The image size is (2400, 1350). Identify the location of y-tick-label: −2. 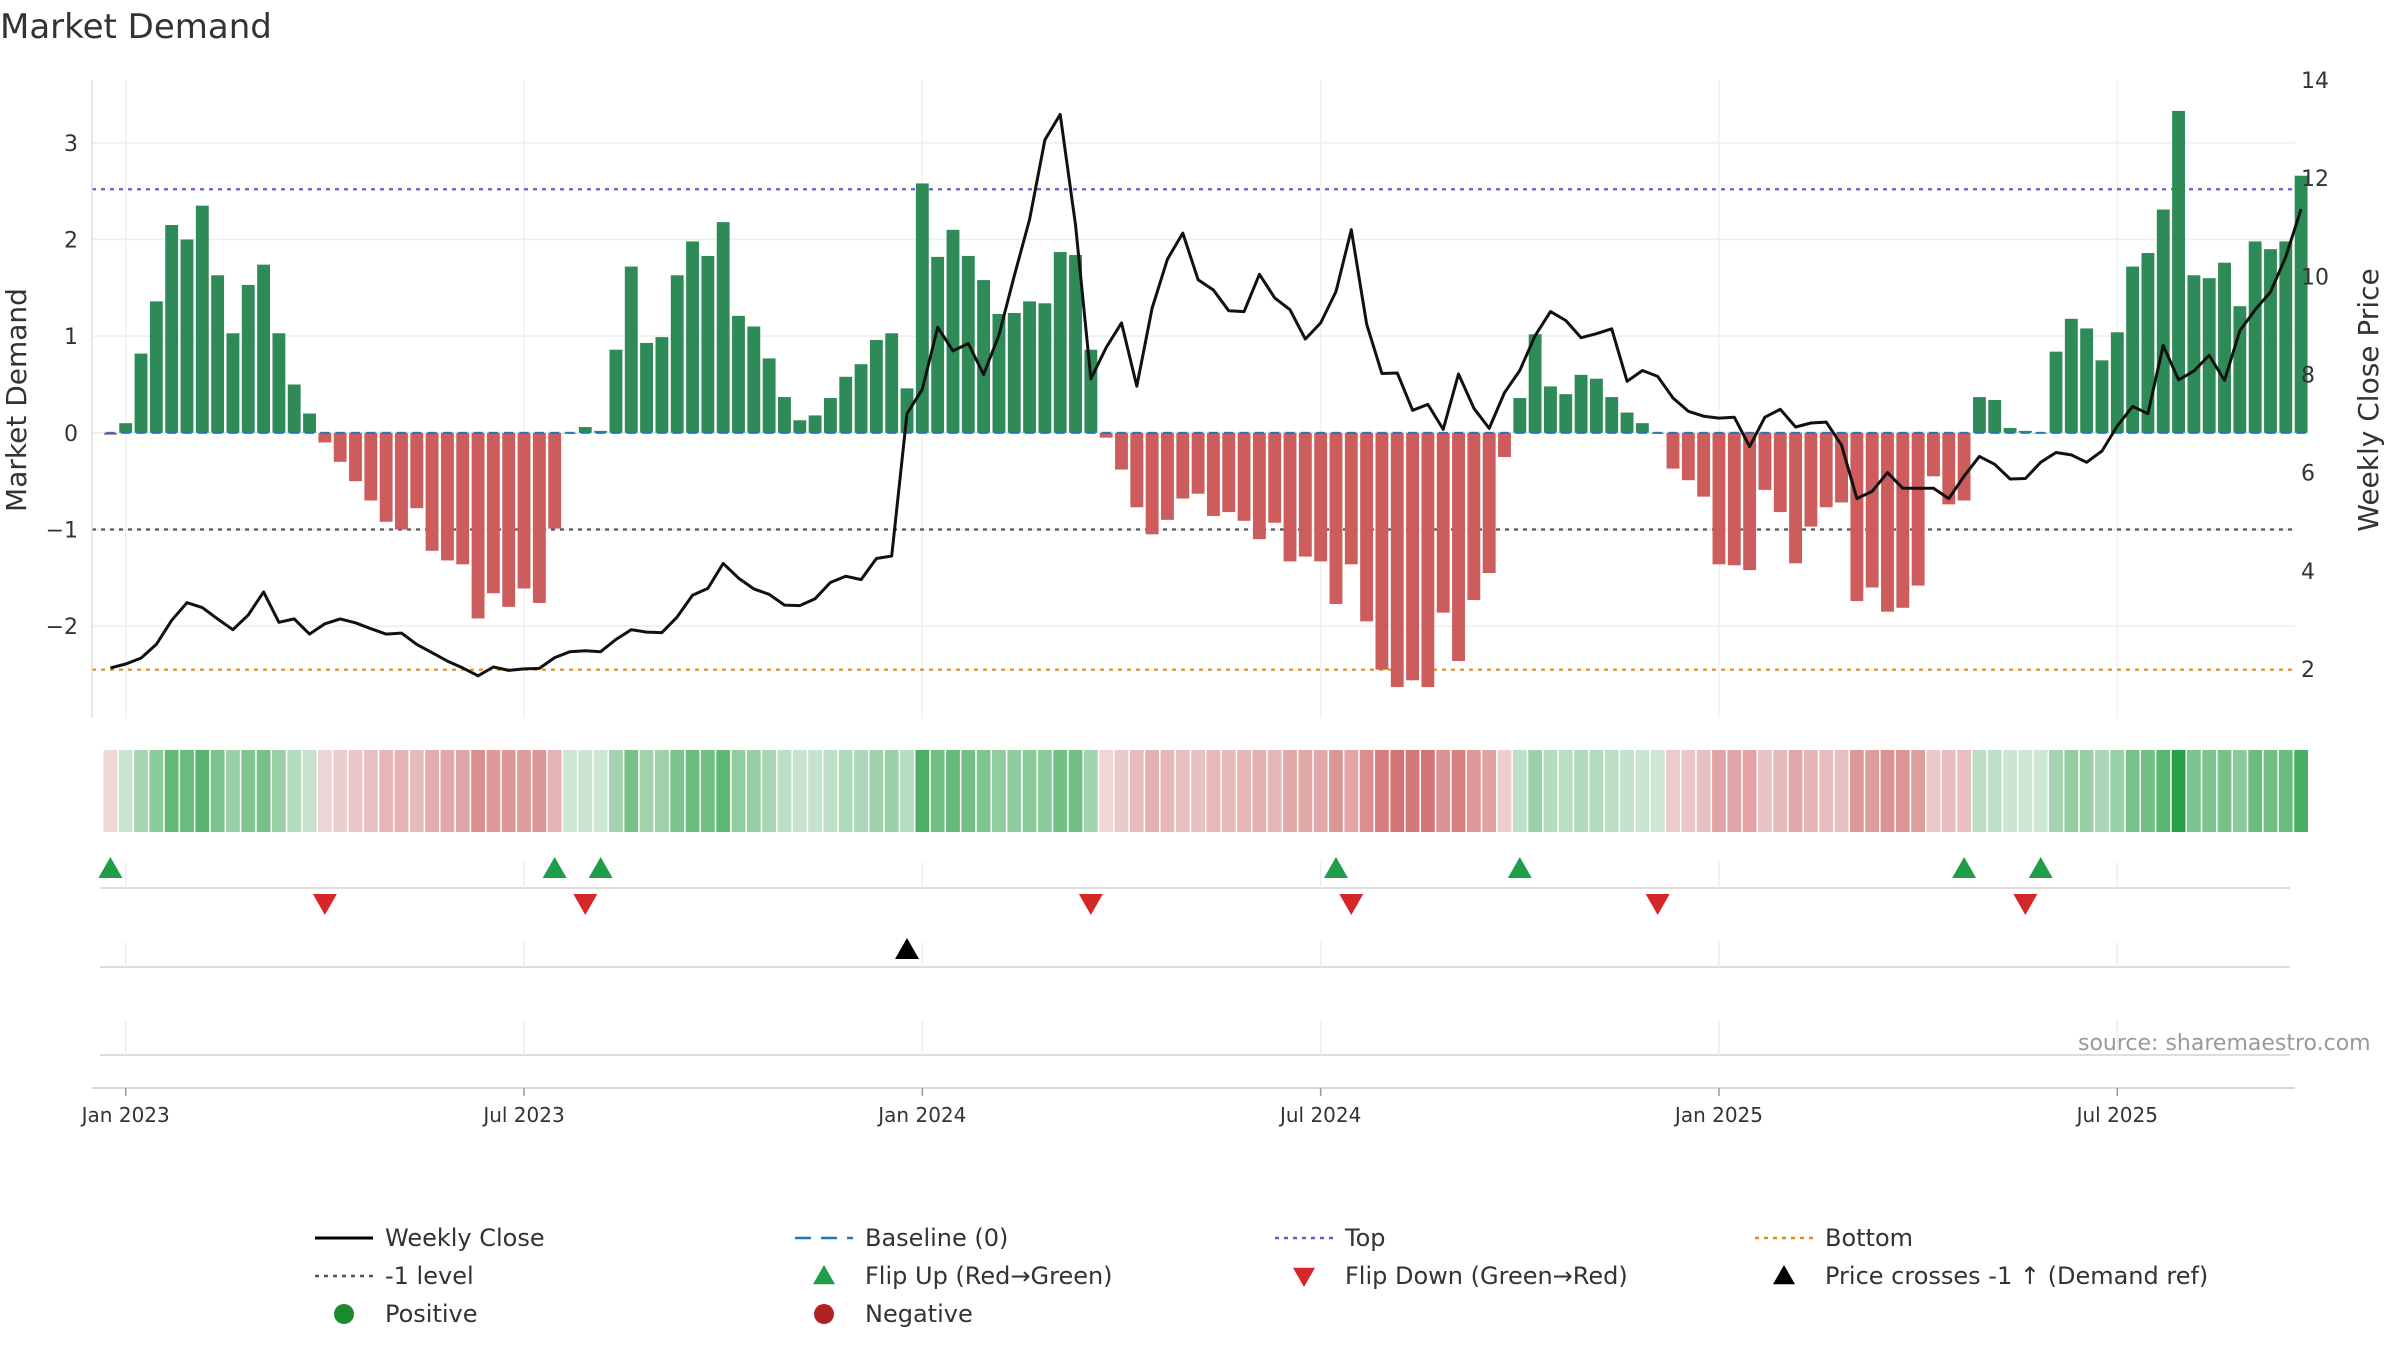
(62, 627).